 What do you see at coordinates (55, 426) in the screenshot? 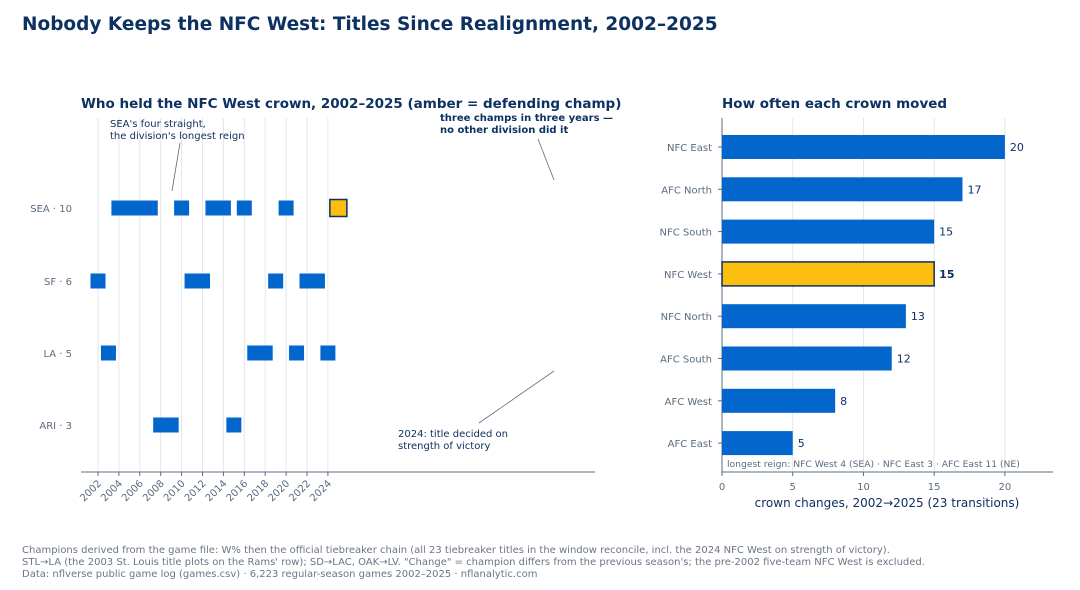
I see `timeline-row-label: ARI · 3` at bounding box center [55, 426].